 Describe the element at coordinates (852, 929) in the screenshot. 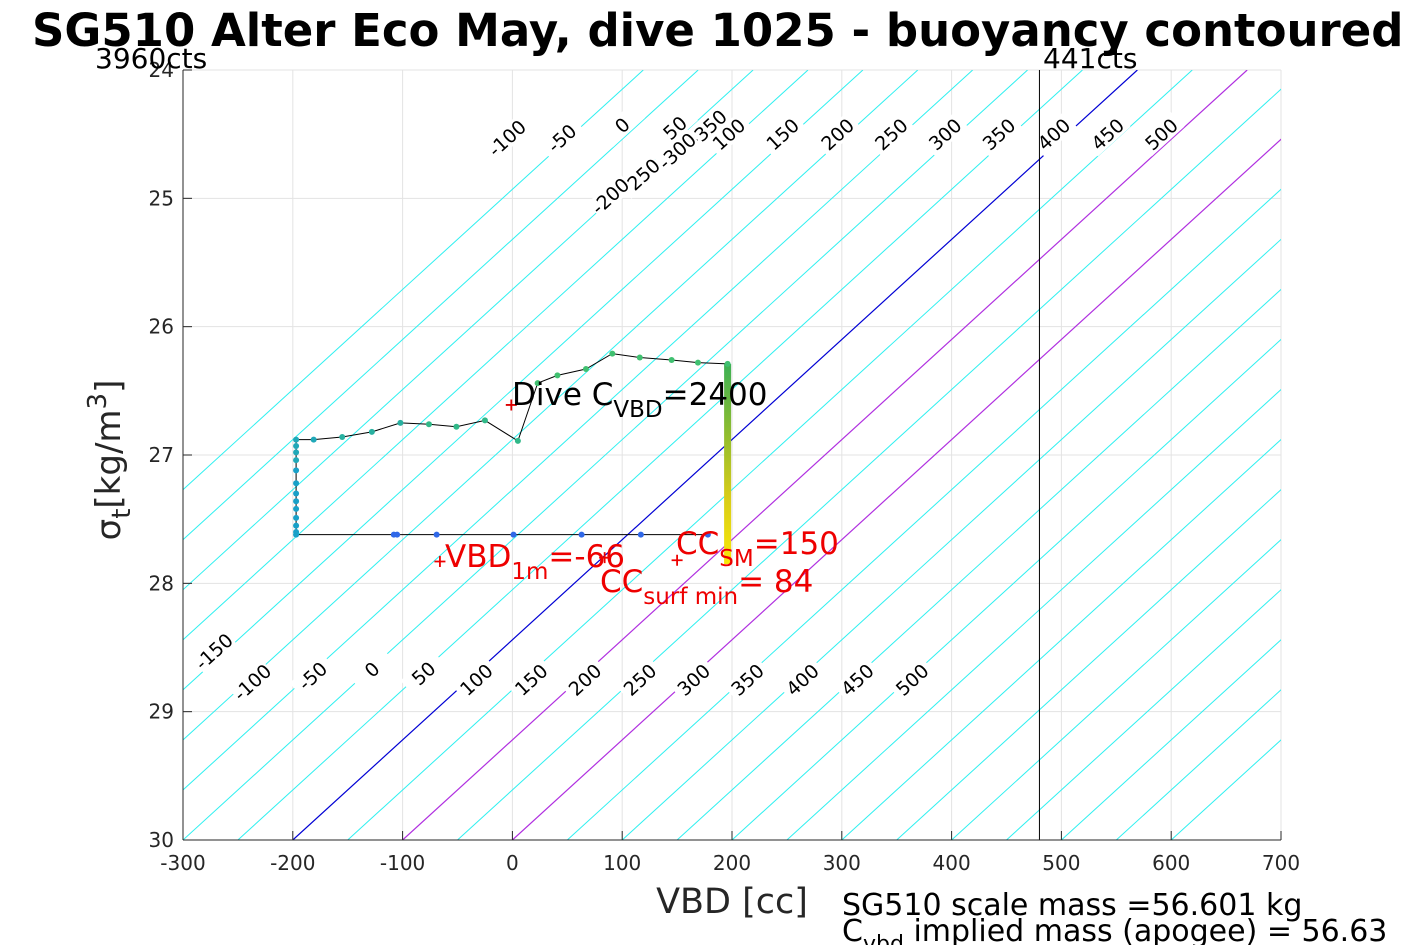

I see `implied-mass-pre: C` at that location.